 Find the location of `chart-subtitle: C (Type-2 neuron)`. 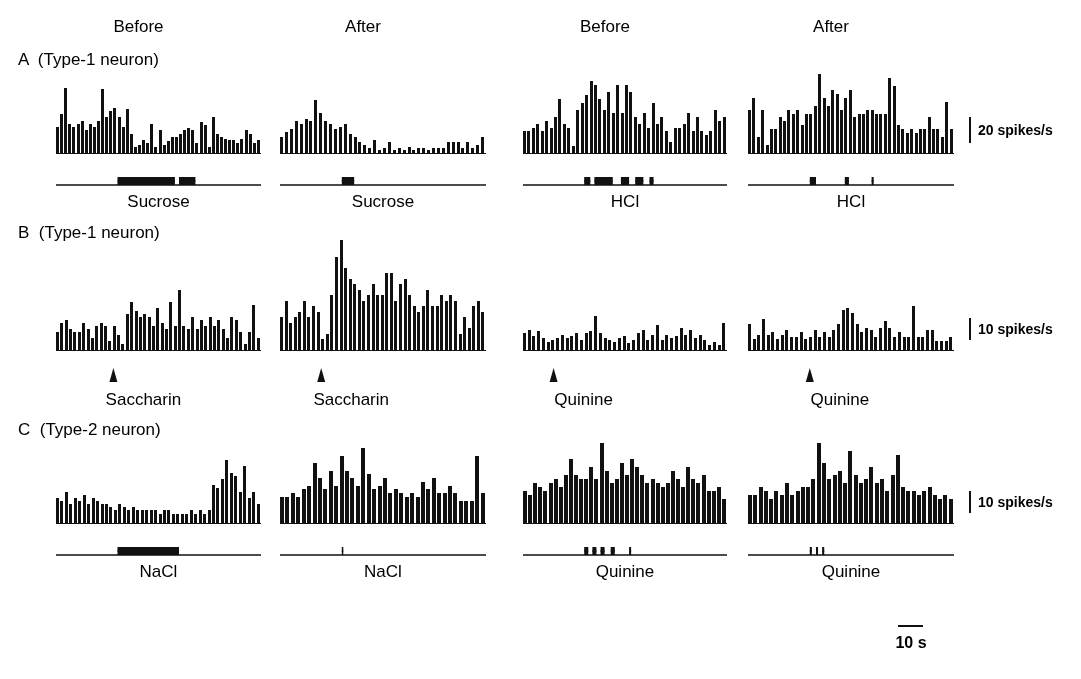

chart-subtitle: C (Type-2 neuron) is located at coordinates (89, 429).